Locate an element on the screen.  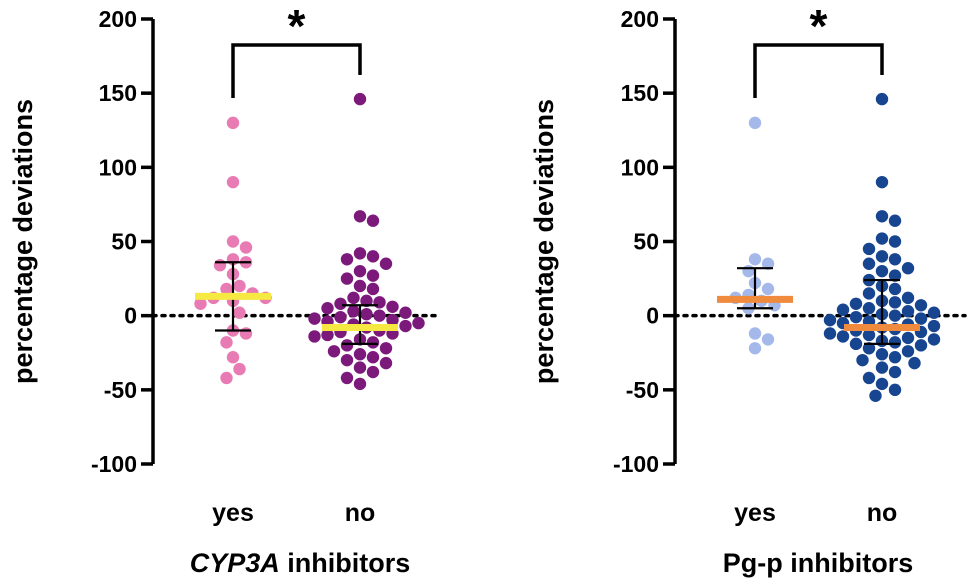
x-axis-label-italic: CYP3A is located at coordinates (235, 563).